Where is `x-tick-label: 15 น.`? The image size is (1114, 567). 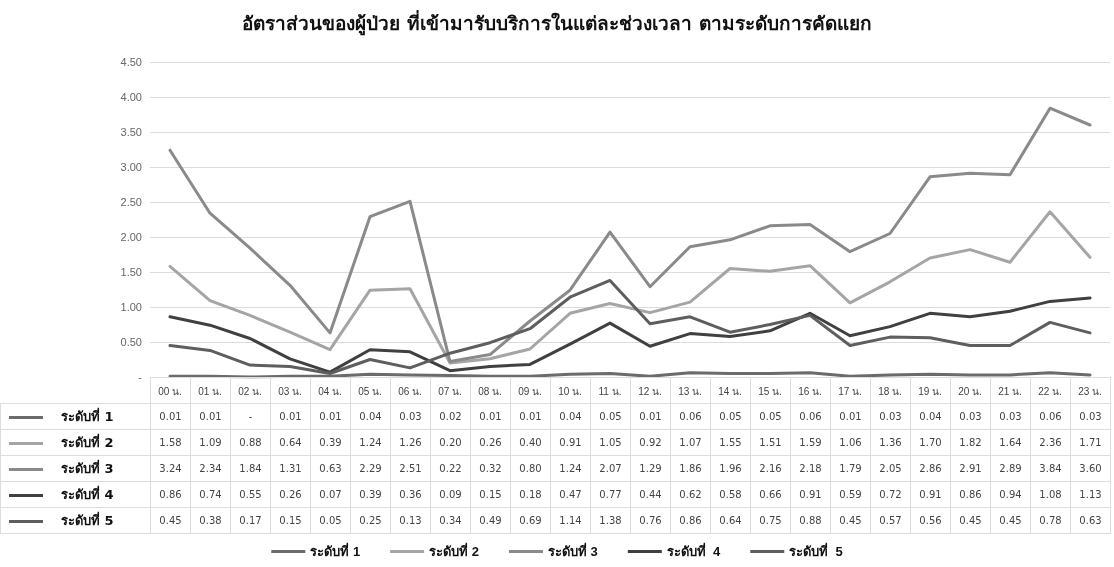 x-tick-label: 15 น. is located at coordinates (770, 391).